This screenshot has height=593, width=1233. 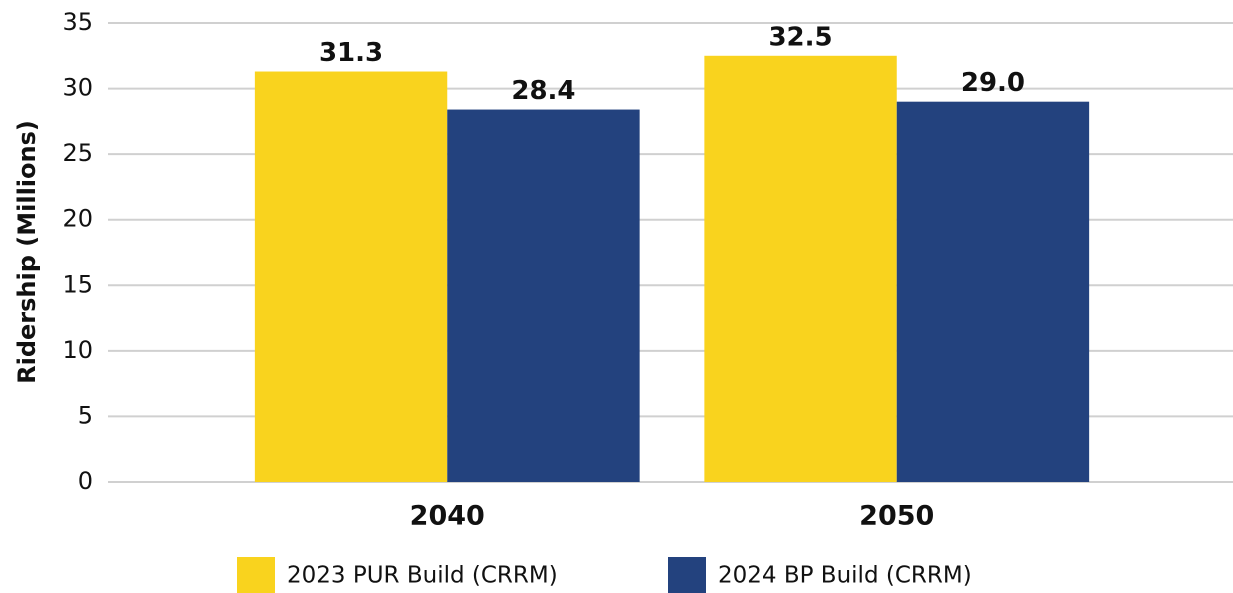 What do you see at coordinates (27, 252) in the screenshot?
I see `y-axis-label: Ridership (Millions)` at bounding box center [27, 252].